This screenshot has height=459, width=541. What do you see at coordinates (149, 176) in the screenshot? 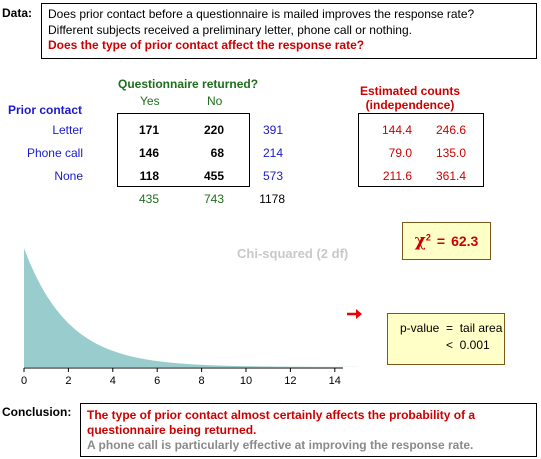
I see `obs-none-yes: 118` at bounding box center [149, 176].